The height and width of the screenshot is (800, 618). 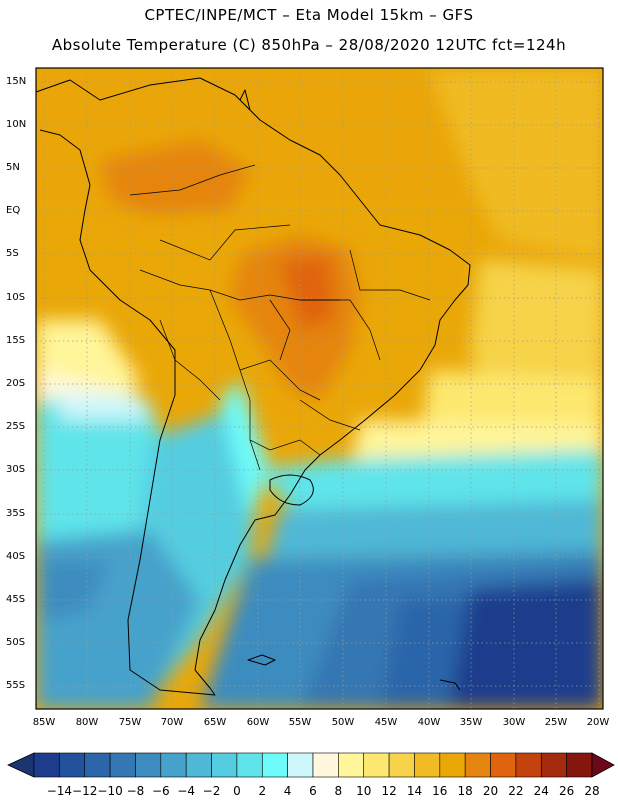 What do you see at coordinates (431, 485) in the screenshot?
I see `south-atlantic-cool` at bounding box center [431, 485].